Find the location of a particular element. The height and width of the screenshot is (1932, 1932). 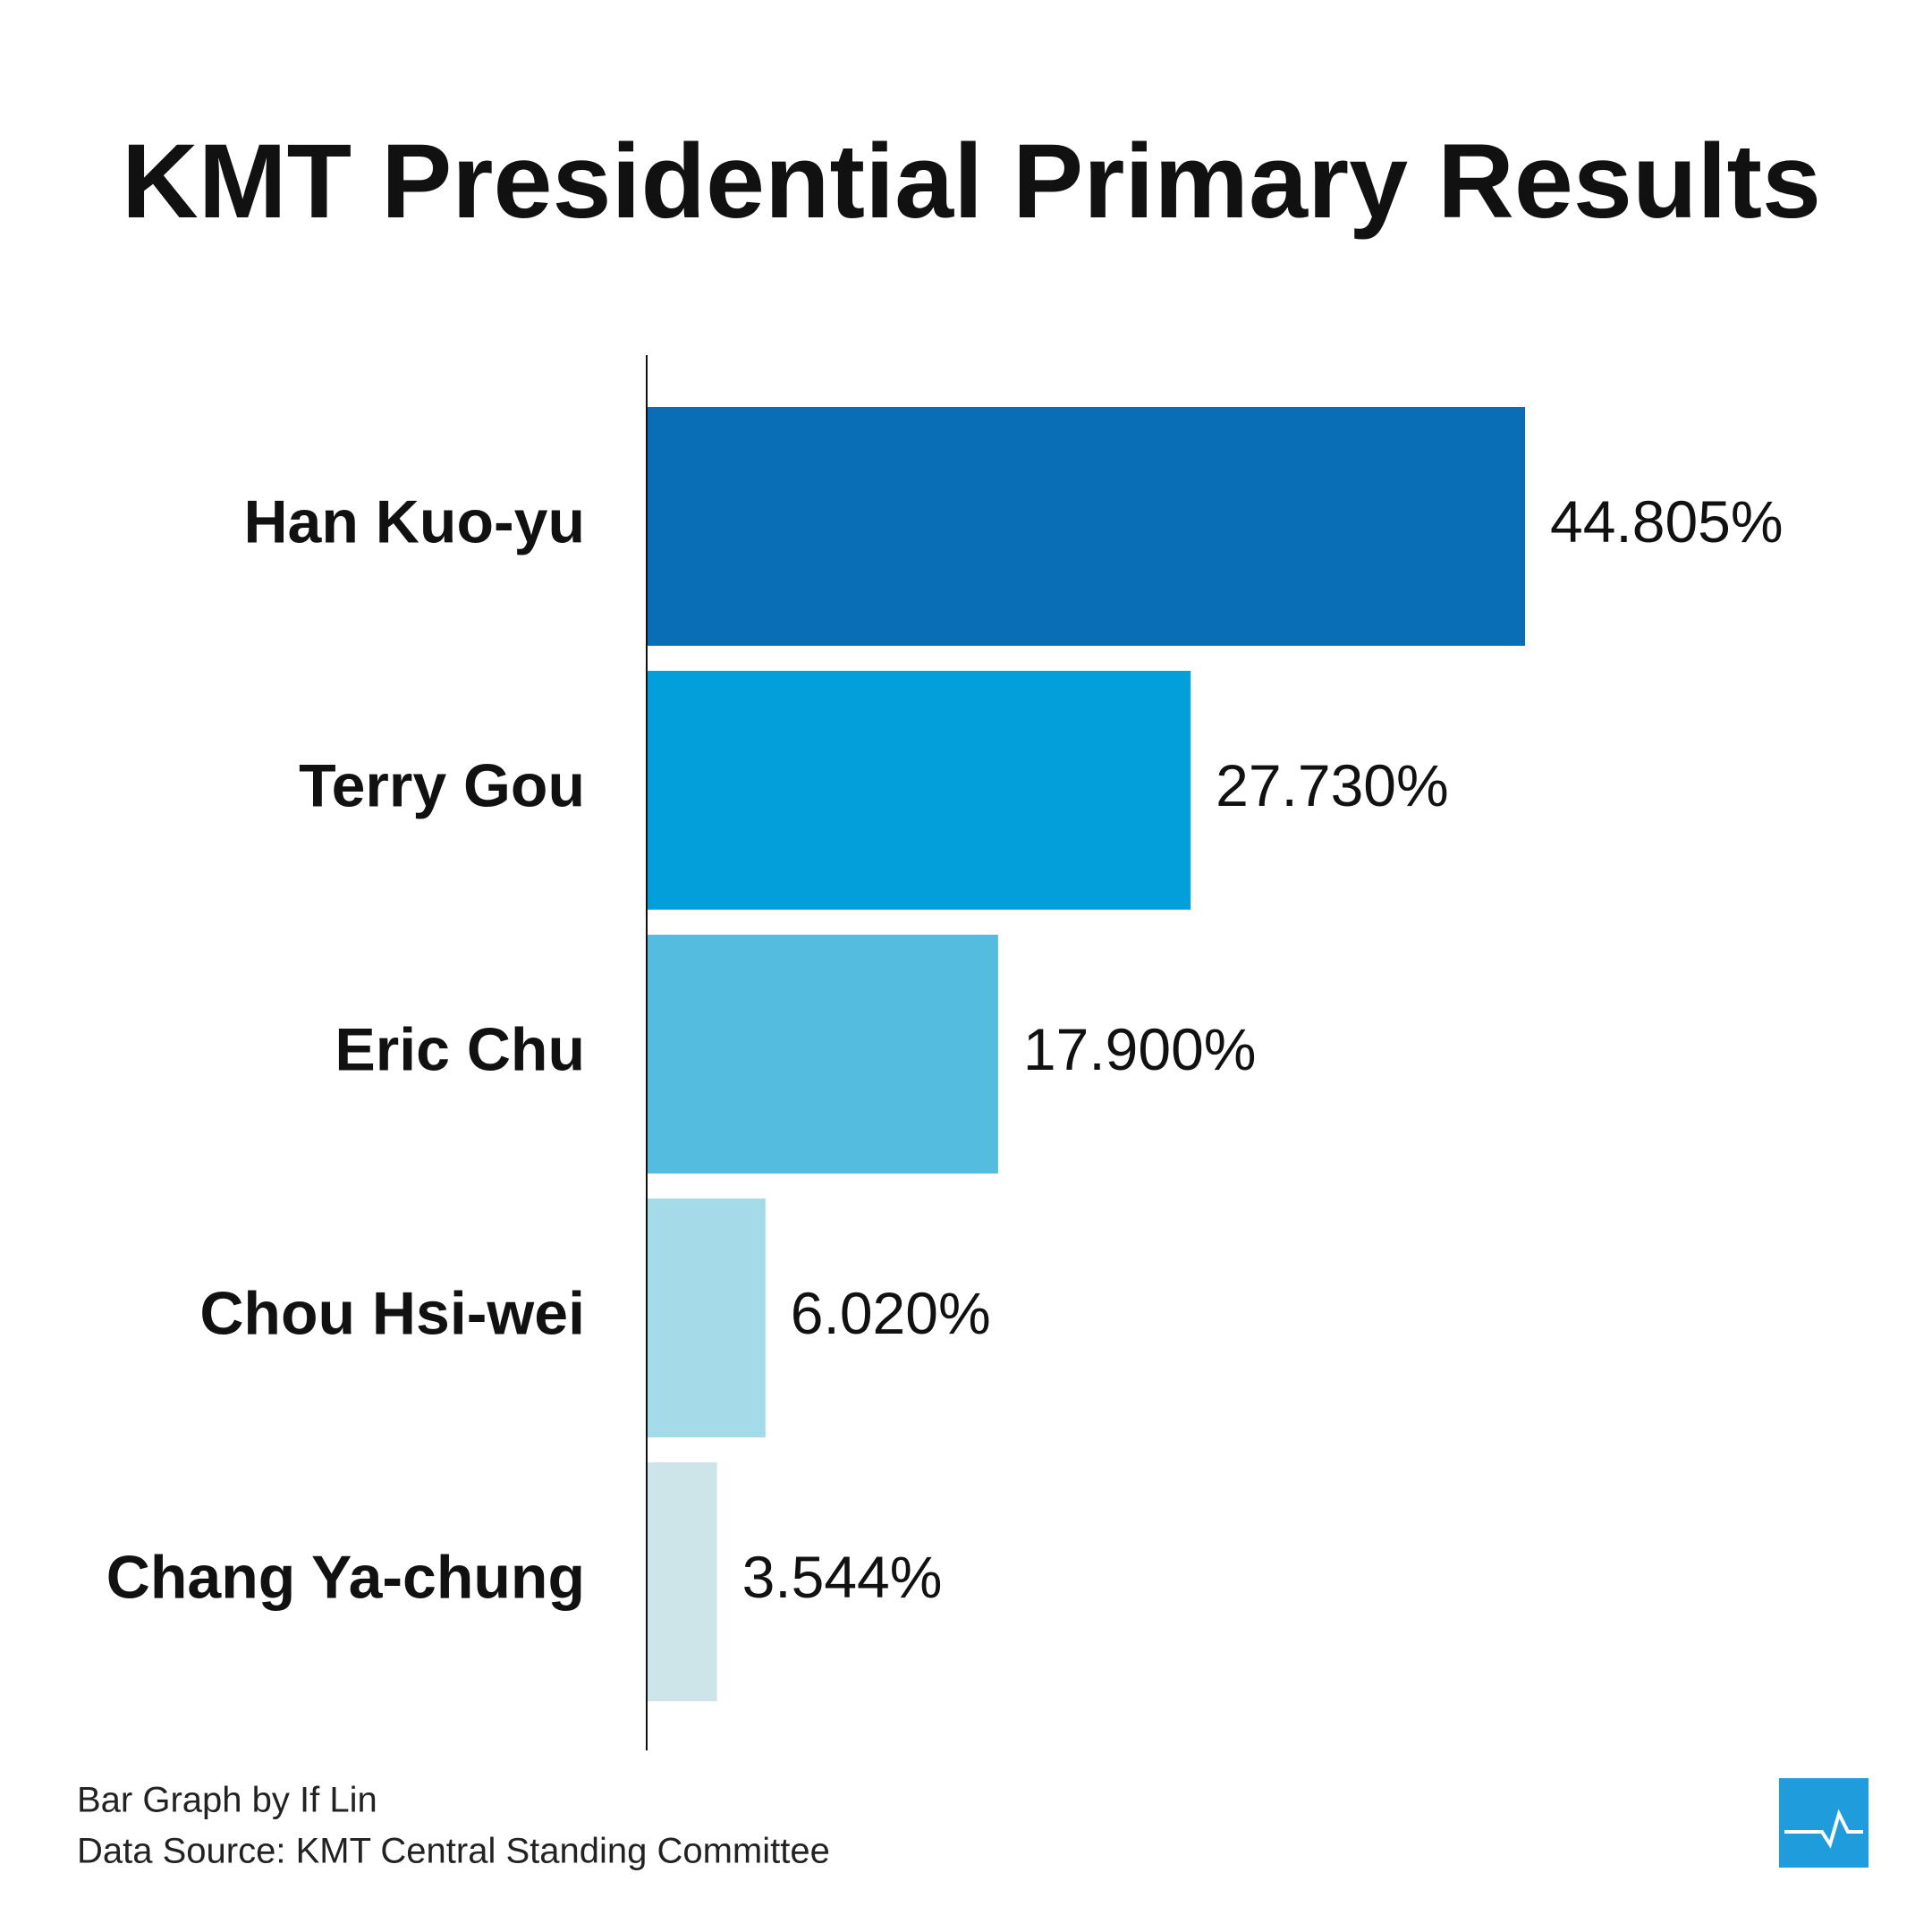

credit: Bar Graph by If Lin is located at coordinates (227, 1800).